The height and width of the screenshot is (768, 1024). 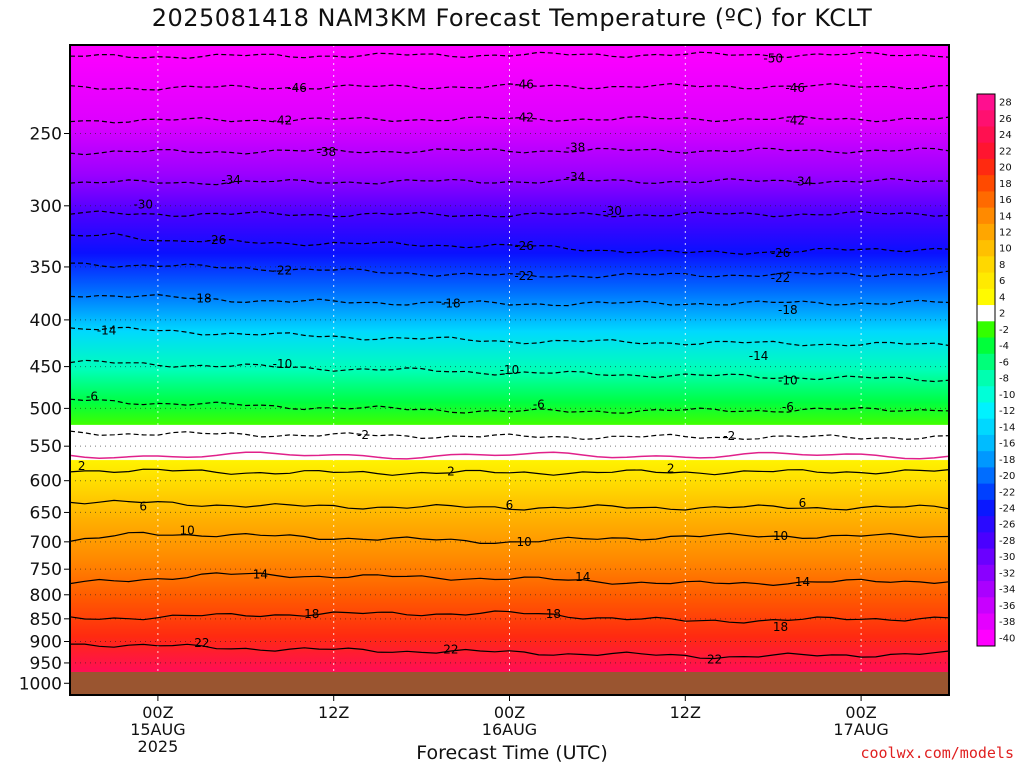 I want to click on colorbar-label: 28, so click(x=1005, y=103).